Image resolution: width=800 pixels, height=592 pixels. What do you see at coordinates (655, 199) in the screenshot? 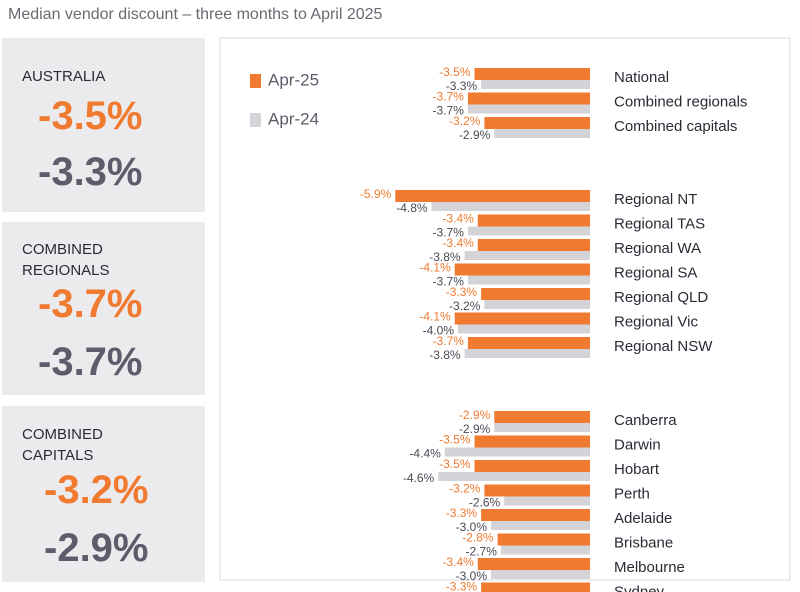
I see `category-label: Regional NT` at bounding box center [655, 199].